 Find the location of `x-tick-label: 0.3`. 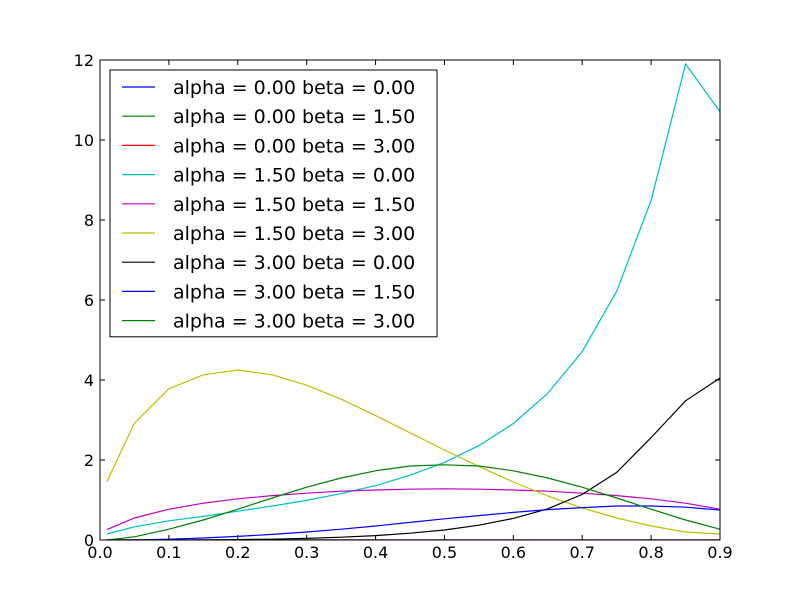

x-tick-label: 0.3 is located at coordinates (306, 552).